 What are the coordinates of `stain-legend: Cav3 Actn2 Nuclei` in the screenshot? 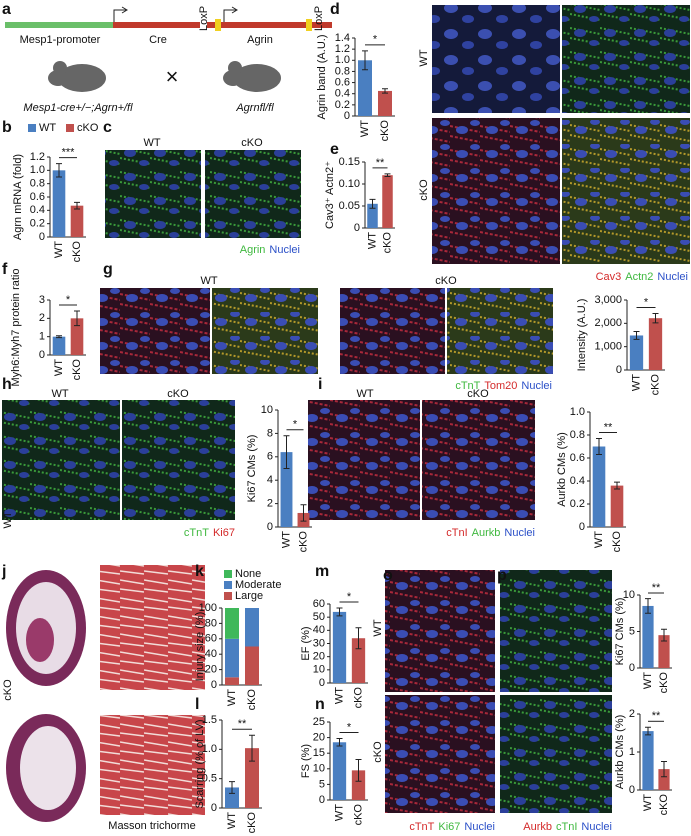 It's located at (642, 277).